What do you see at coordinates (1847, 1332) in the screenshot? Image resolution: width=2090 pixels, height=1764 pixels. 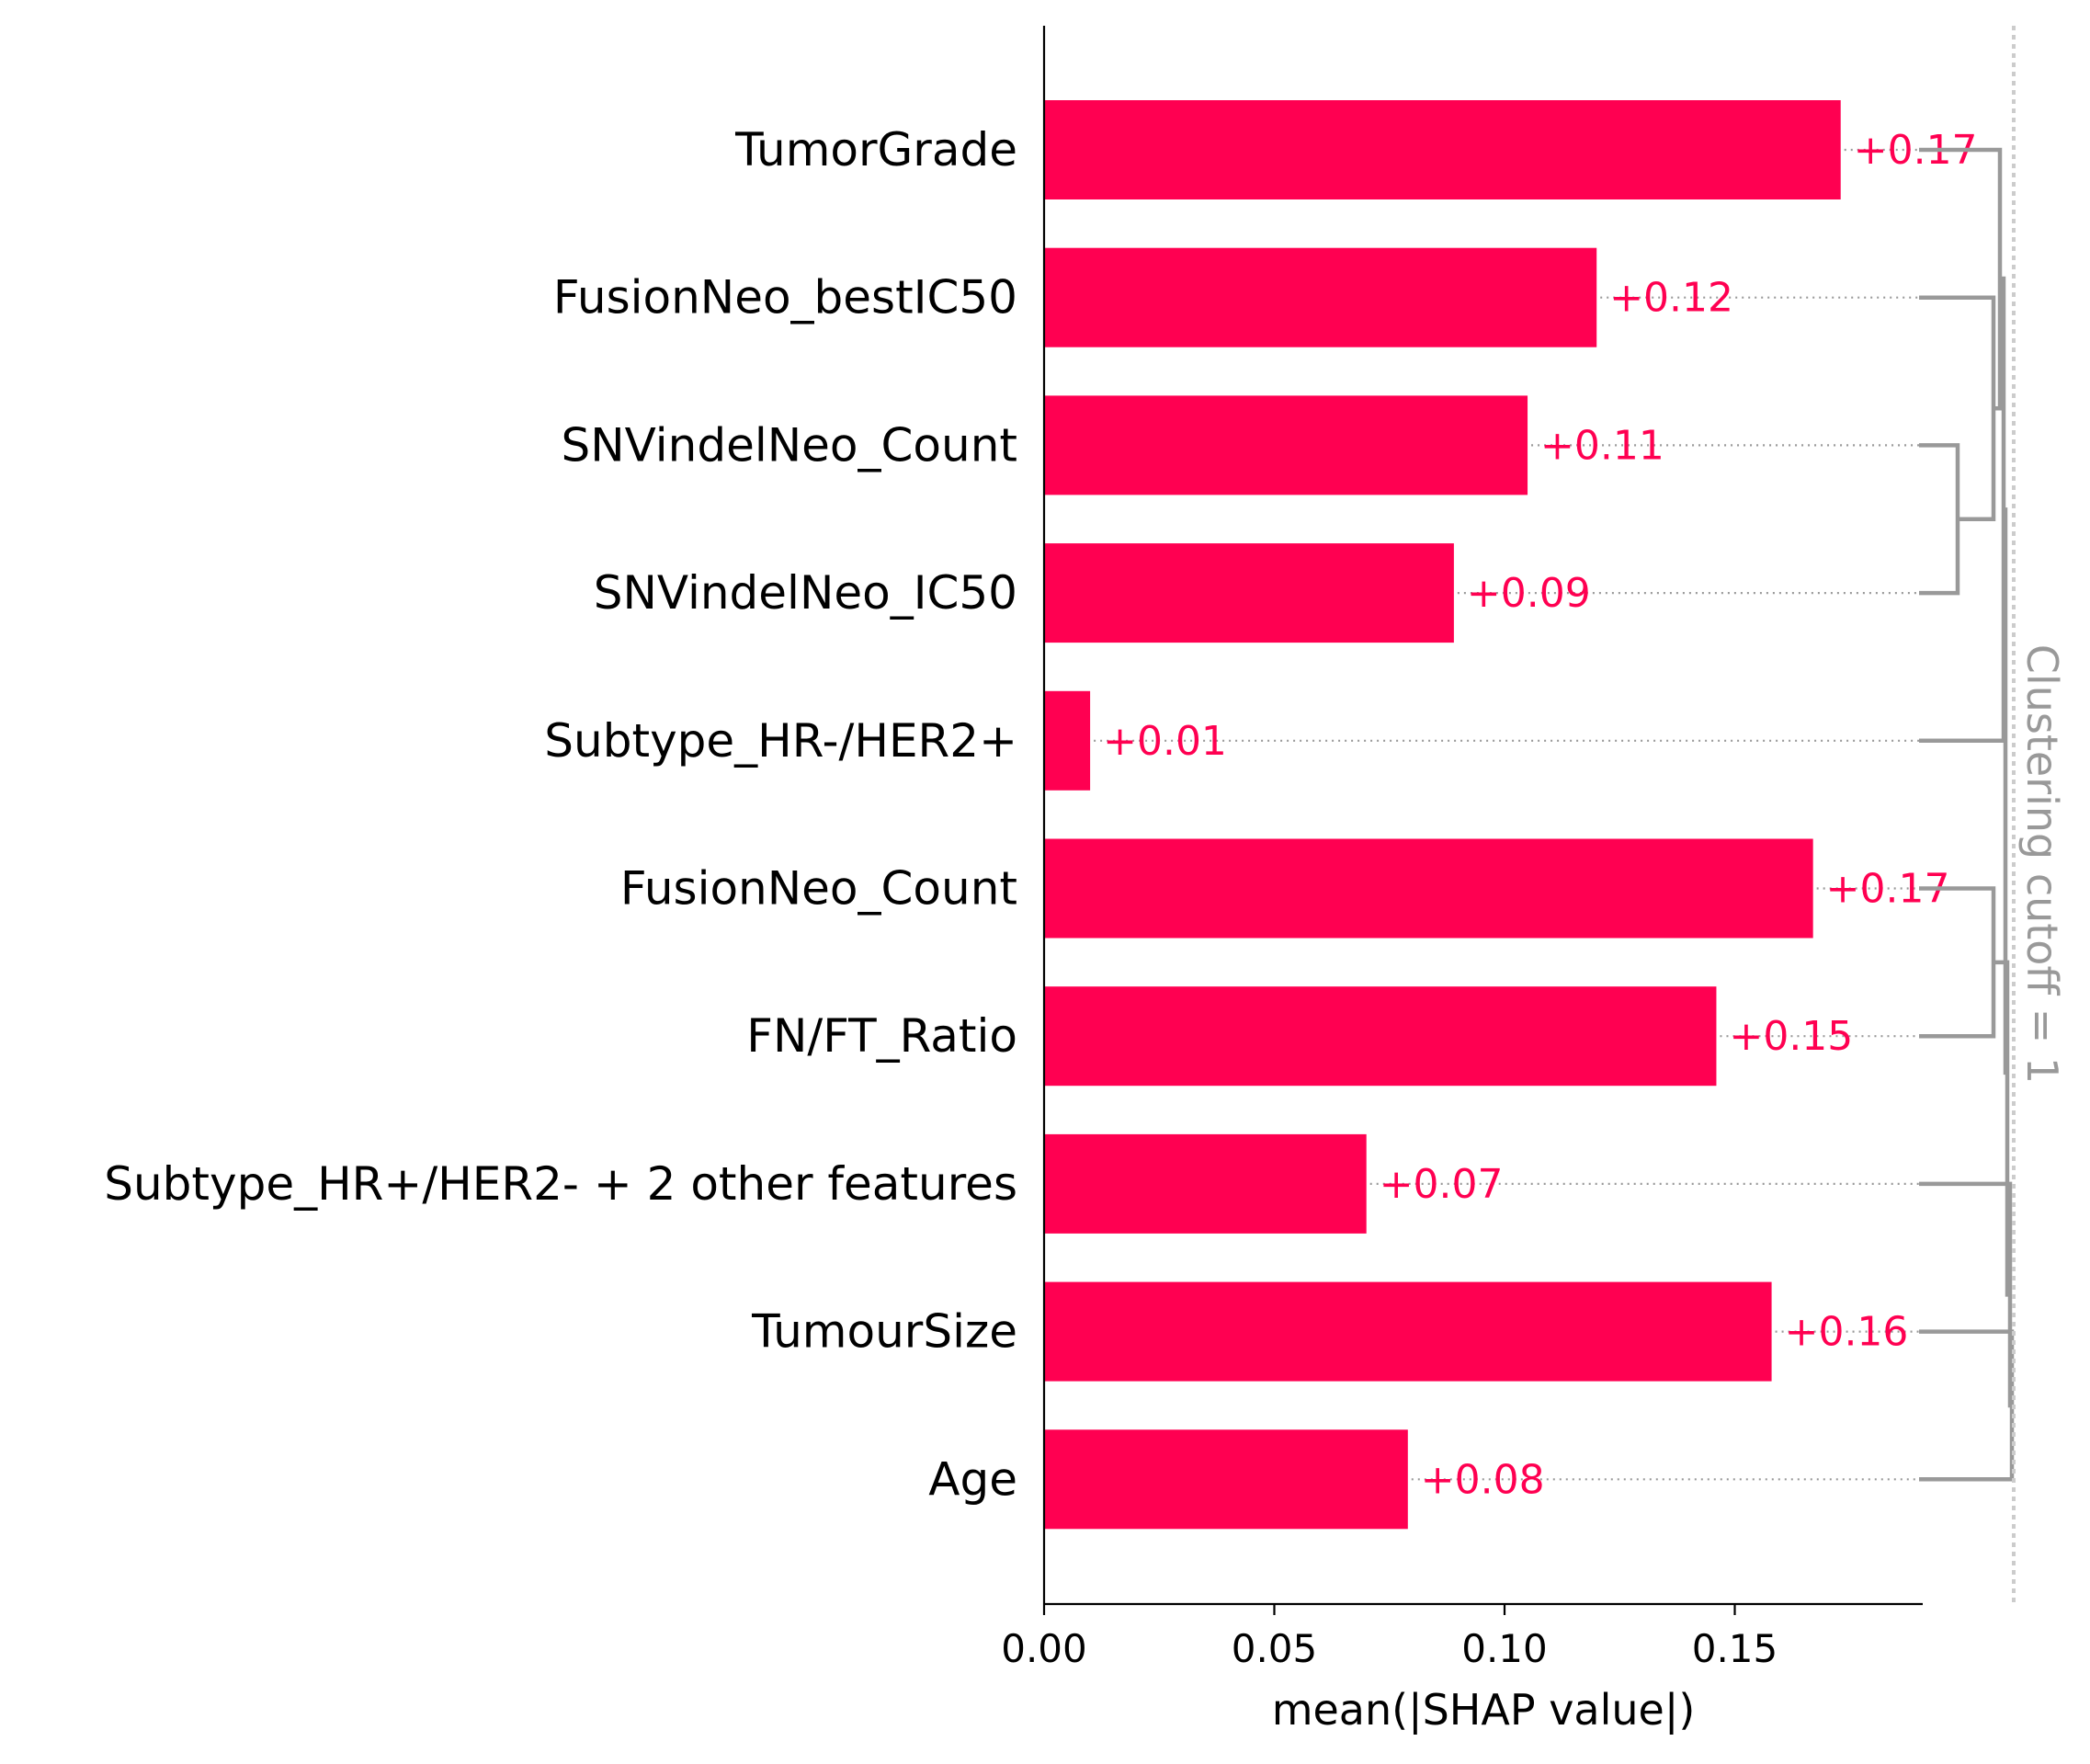 I see `value-label: +0.16` at bounding box center [1847, 1332].